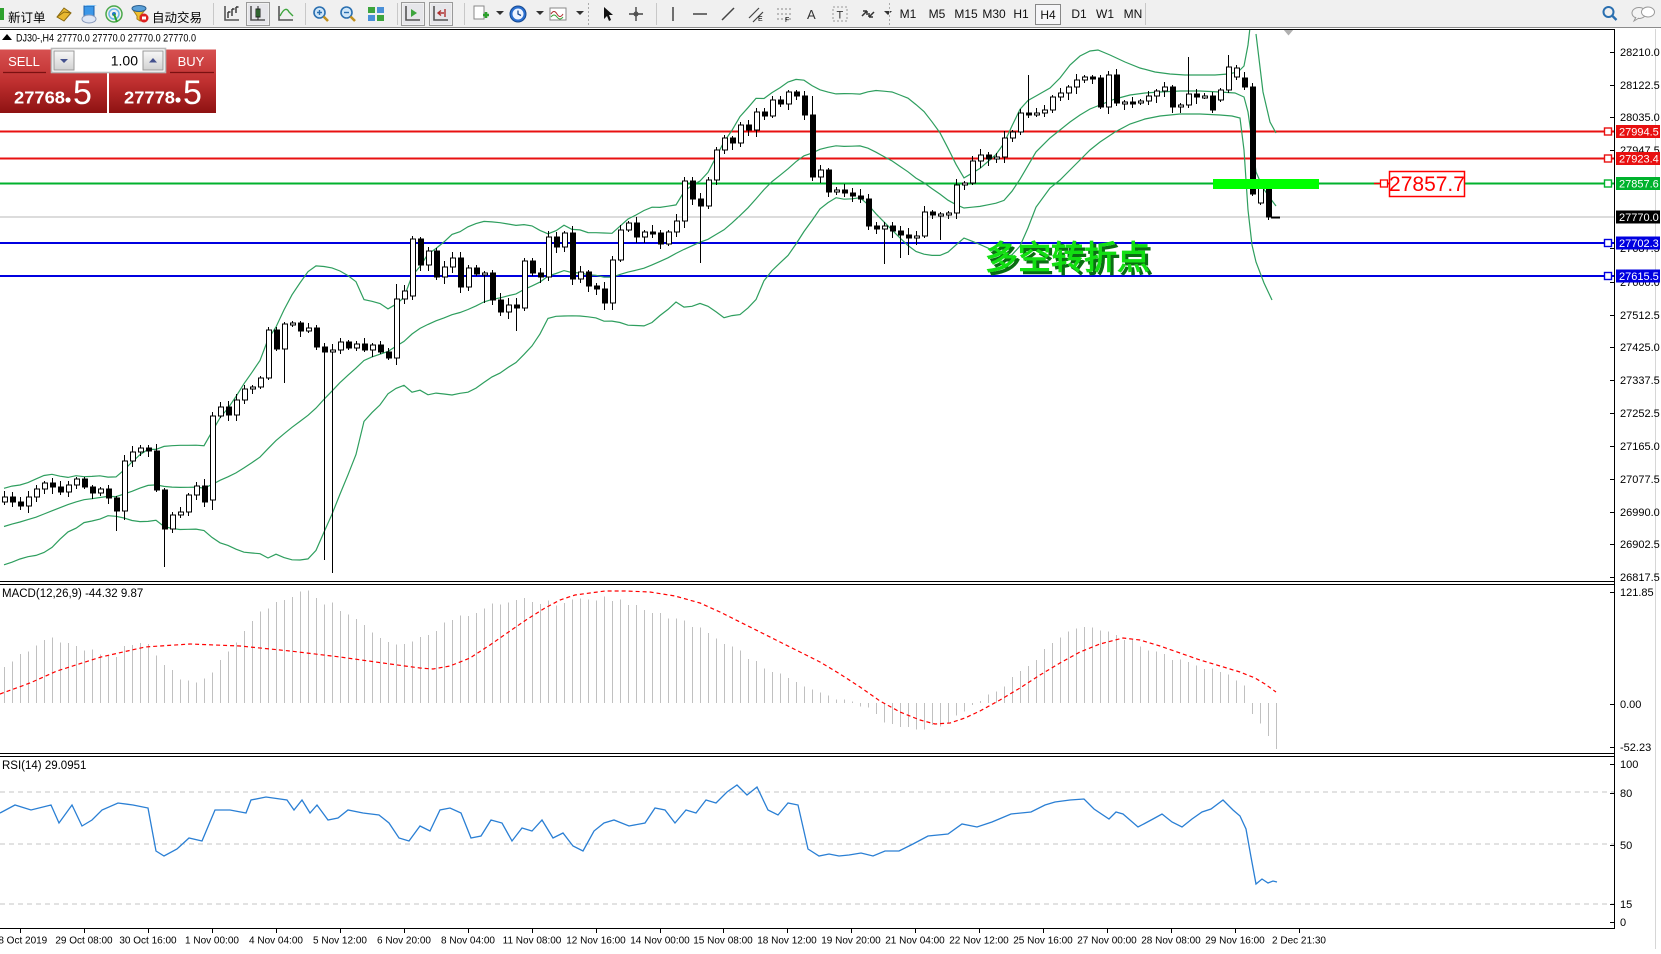  I want to click on svg-text: 26817.5, so click(1640, 578).